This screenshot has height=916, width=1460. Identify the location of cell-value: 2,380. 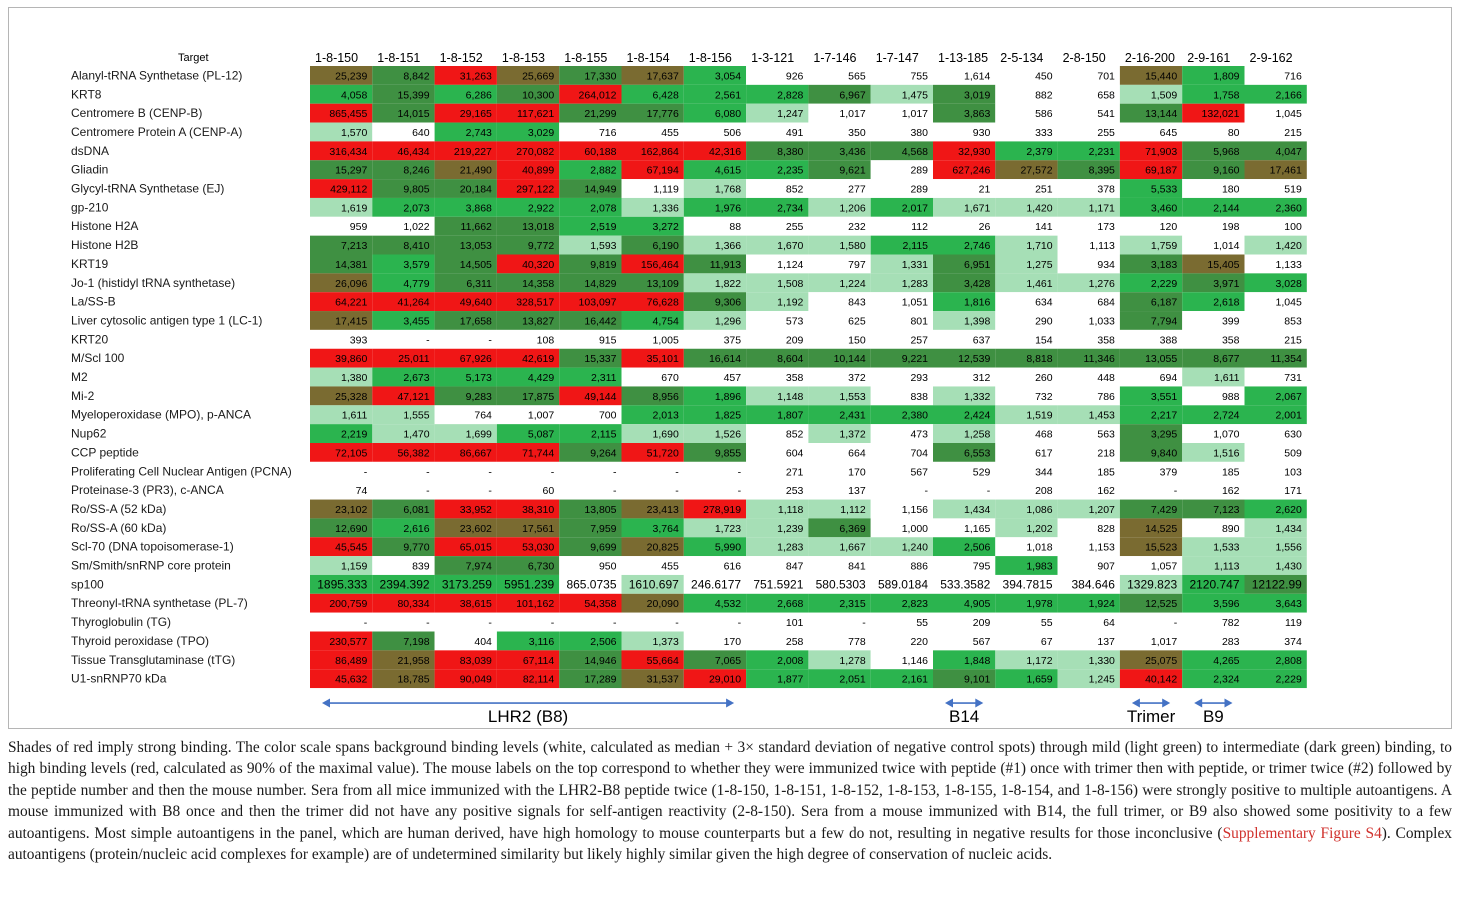
(915, 416).